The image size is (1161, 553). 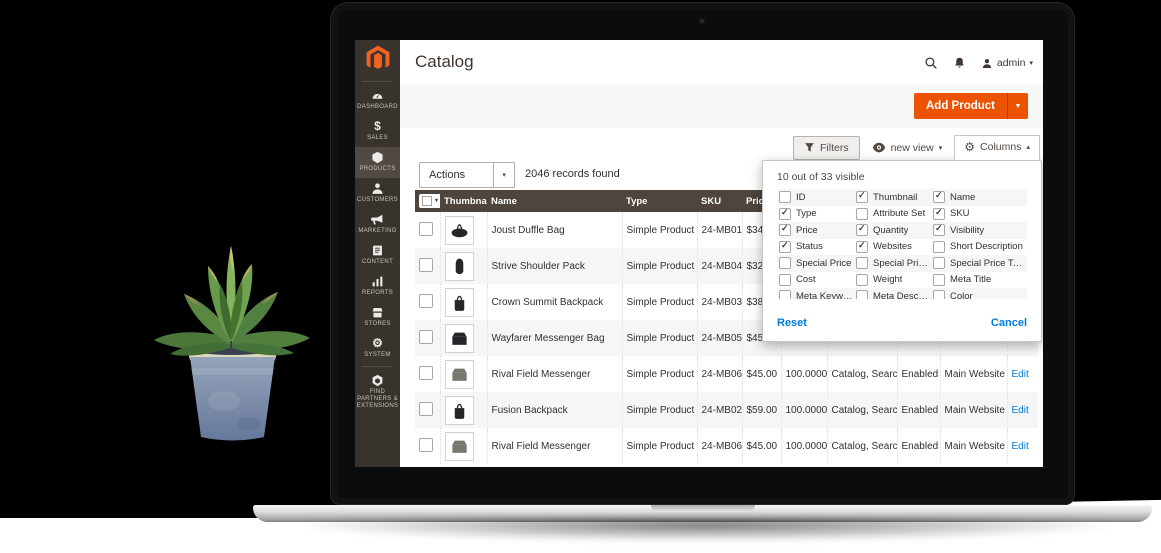 I want to click on column-option: Color, so click(x=979, y=293).